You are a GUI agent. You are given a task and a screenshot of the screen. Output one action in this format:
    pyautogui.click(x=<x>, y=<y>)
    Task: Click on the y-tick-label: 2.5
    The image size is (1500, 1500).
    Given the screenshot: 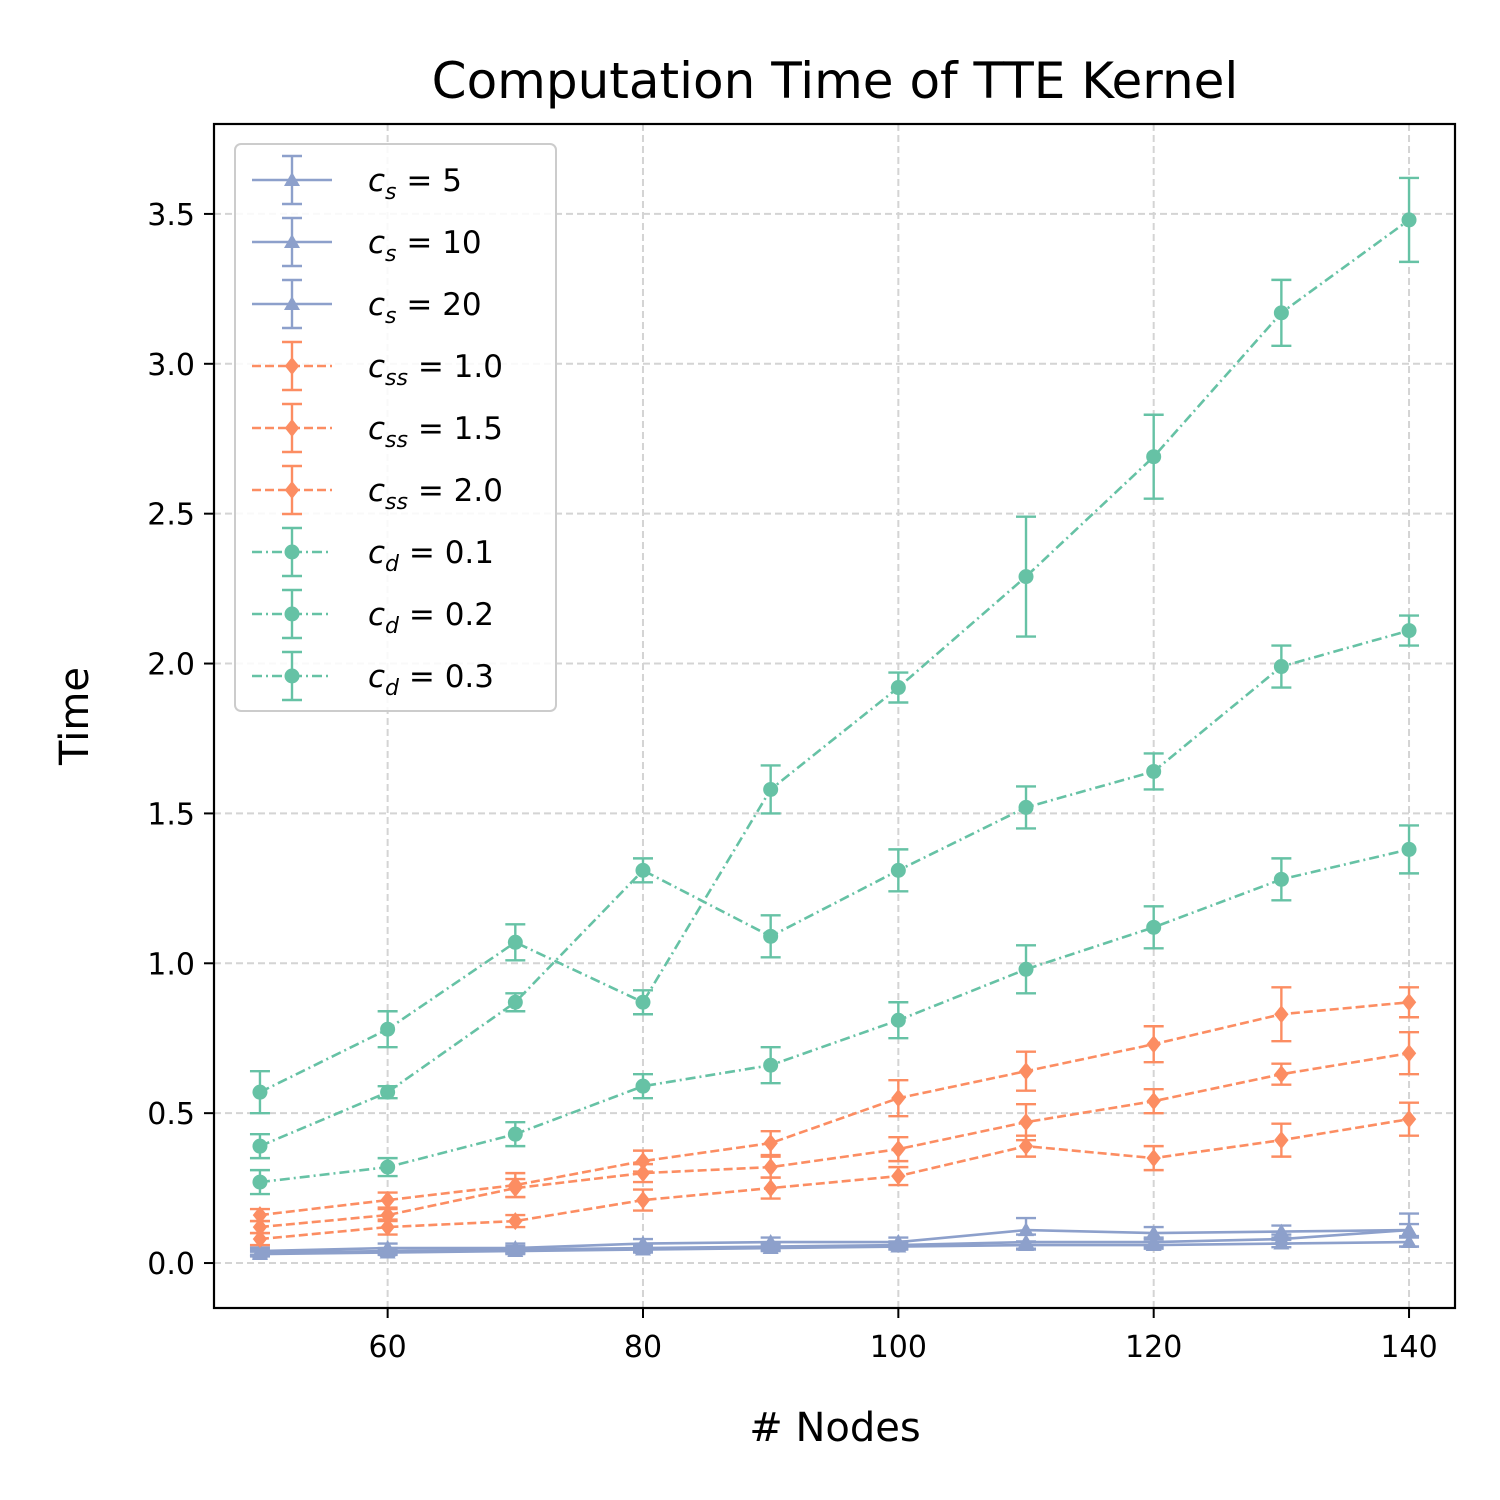 What is the action you would take?
    pyautogui.click(x=171, y=515)
    